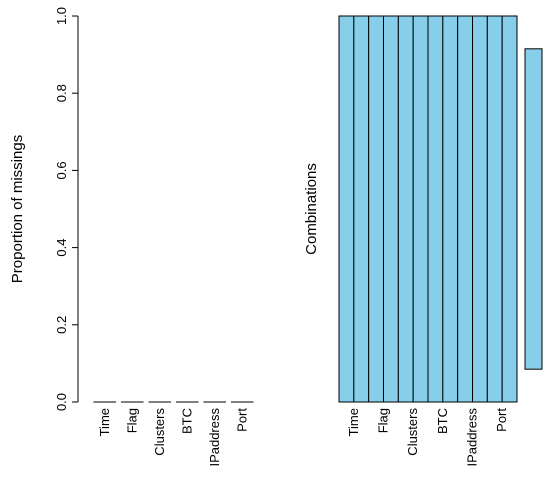  What do you see at coordinates (442, 421) in the screenshot?
I see `variable-label: BTC` at bounding box center [442, 421].